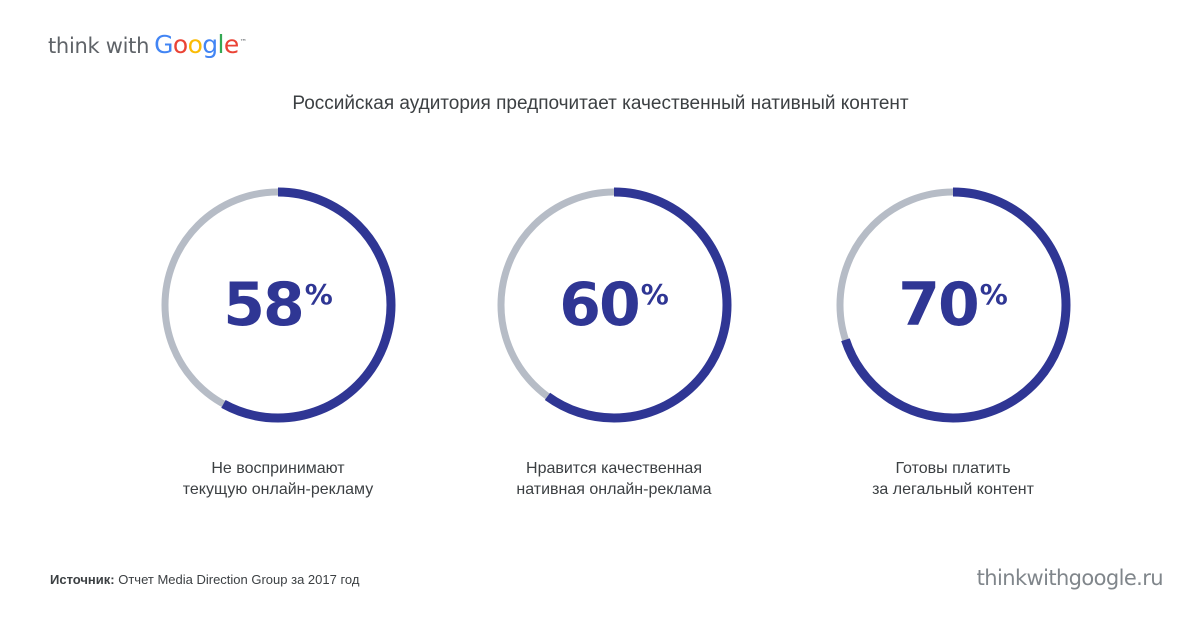 Image resolution: width=1201 pixels, height=629 pixels. I want to click on logo-letter: l, so click(221, 44).